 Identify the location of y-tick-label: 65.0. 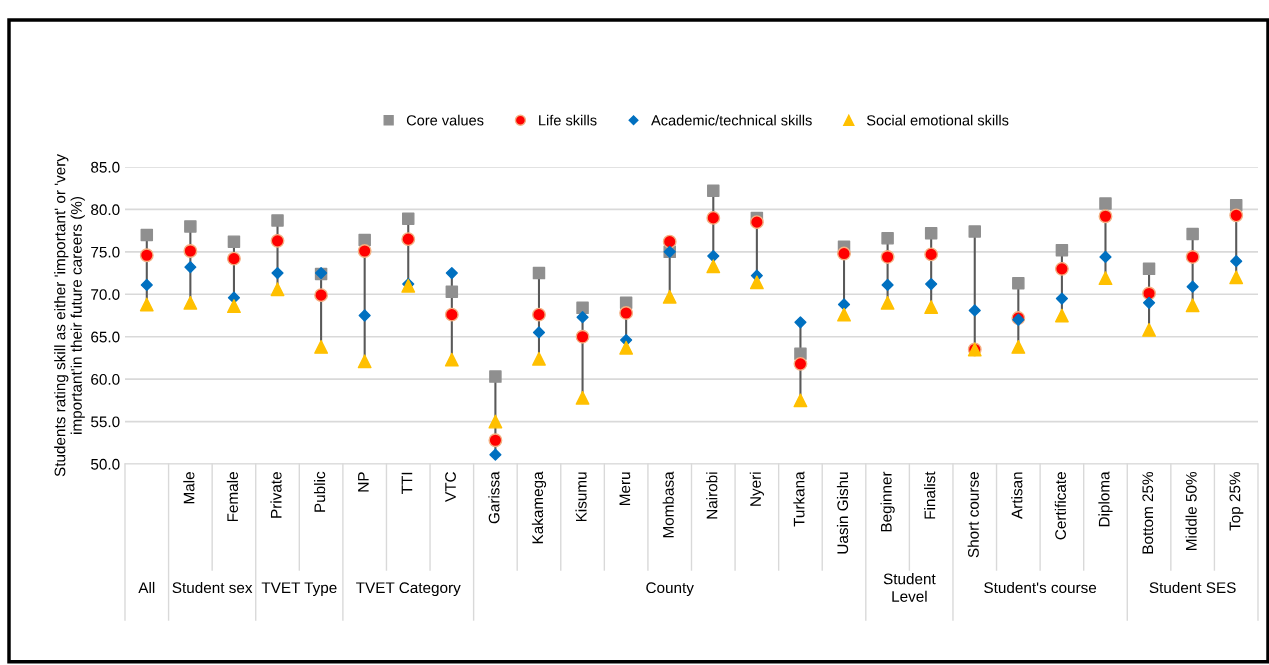
(105, 337).